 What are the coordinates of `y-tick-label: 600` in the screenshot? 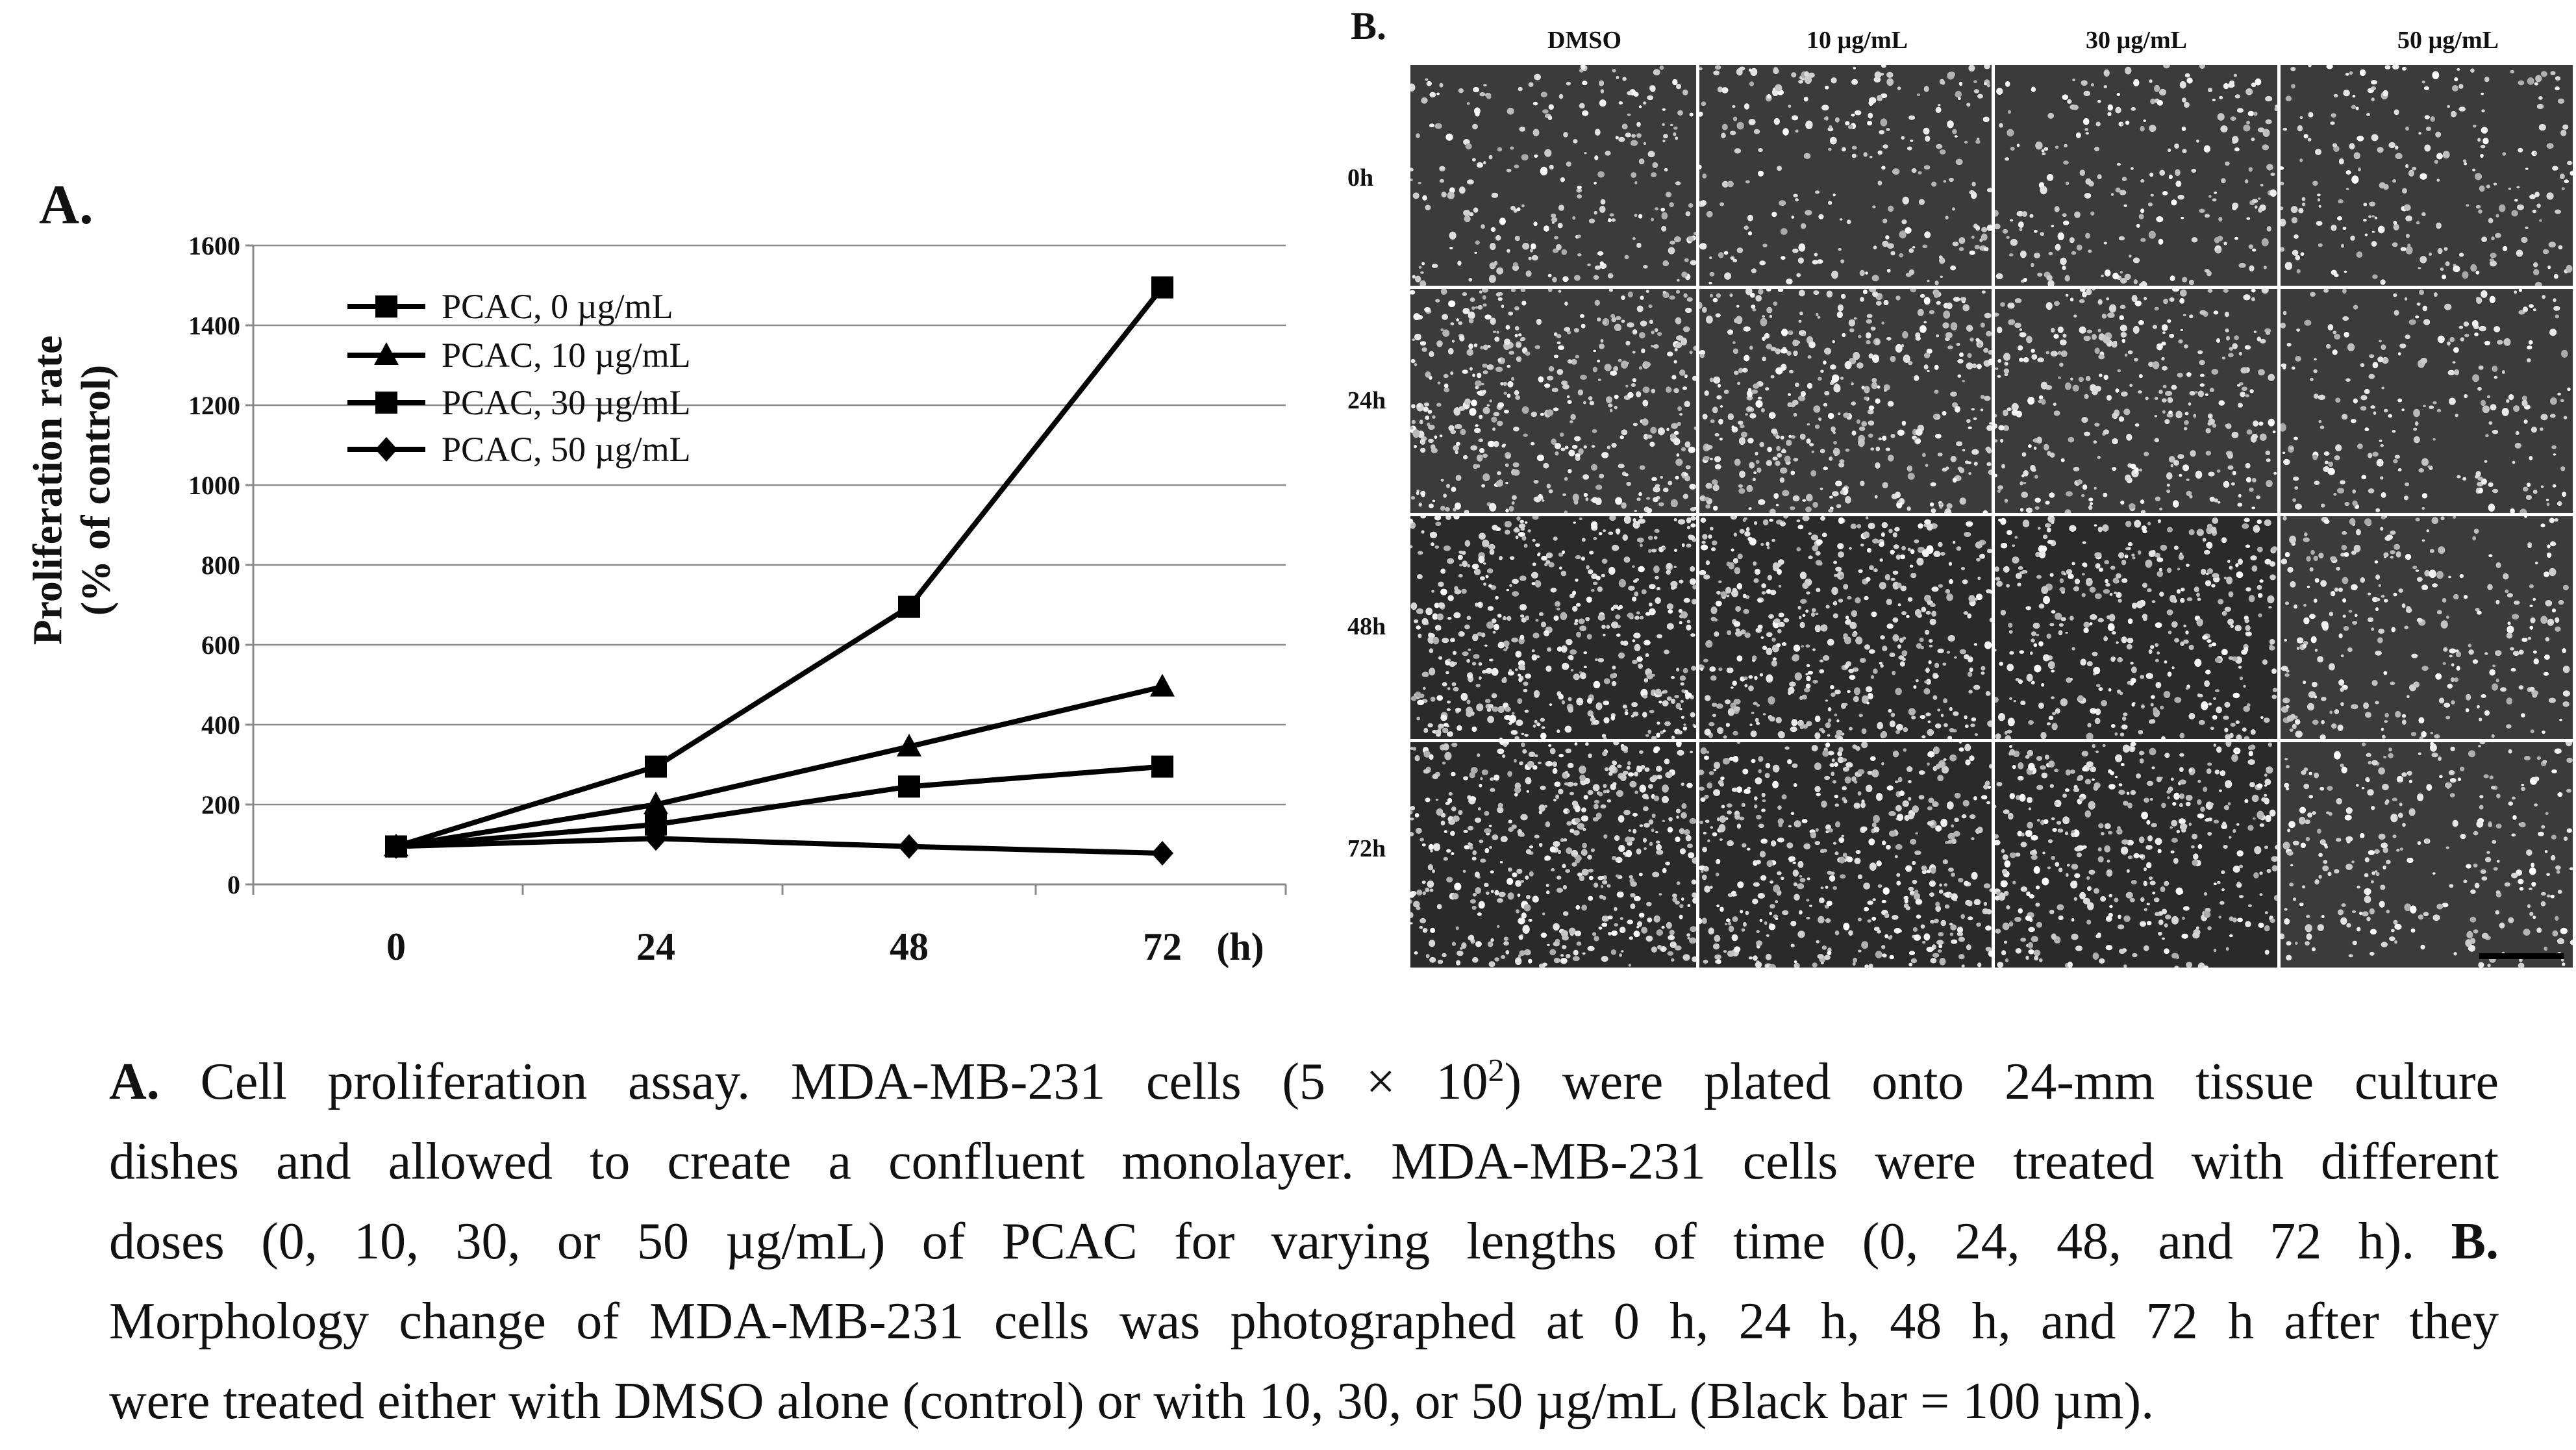 It's located at (220, 645).